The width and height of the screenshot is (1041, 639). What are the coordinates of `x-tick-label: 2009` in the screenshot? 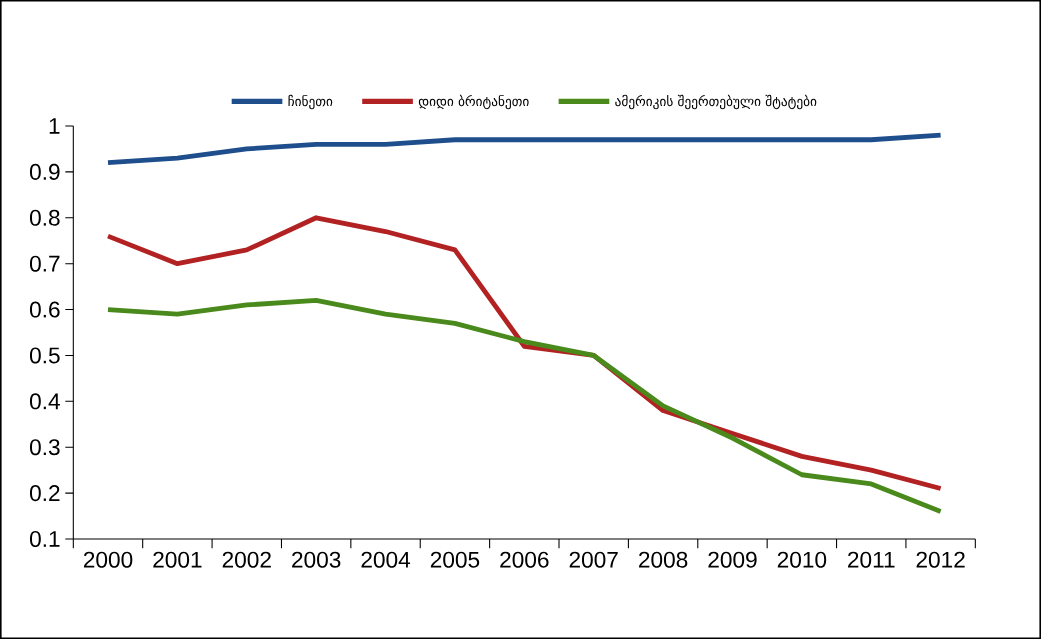 It's located at (732, 559).